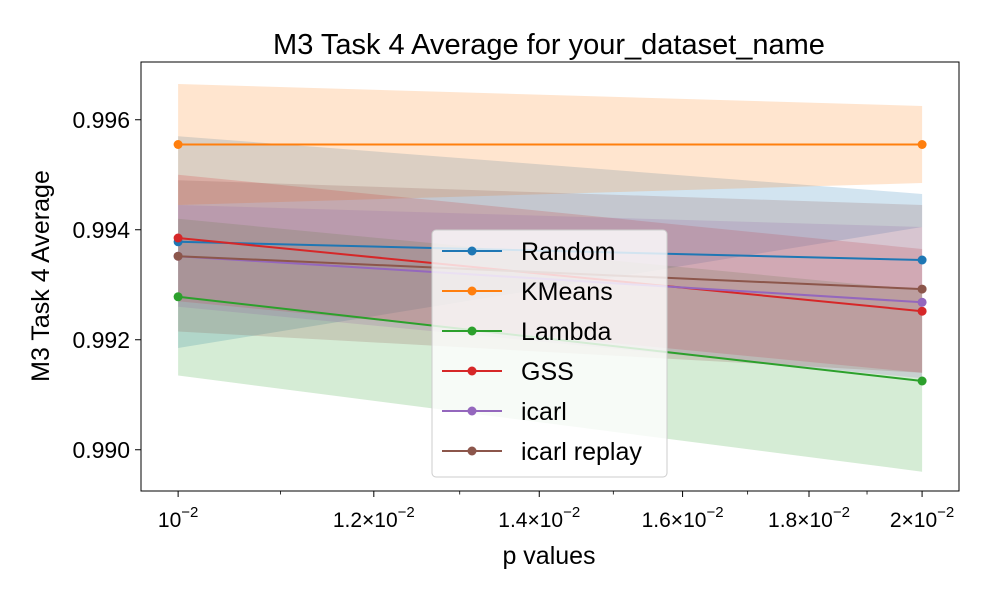 The width and height of the screenshot is (1000, 605). Describe the element at coordinates (549, 353) in the screenshot. I see `legend: Random KMeans Lambda GSS icarl icarl replay` at that location.